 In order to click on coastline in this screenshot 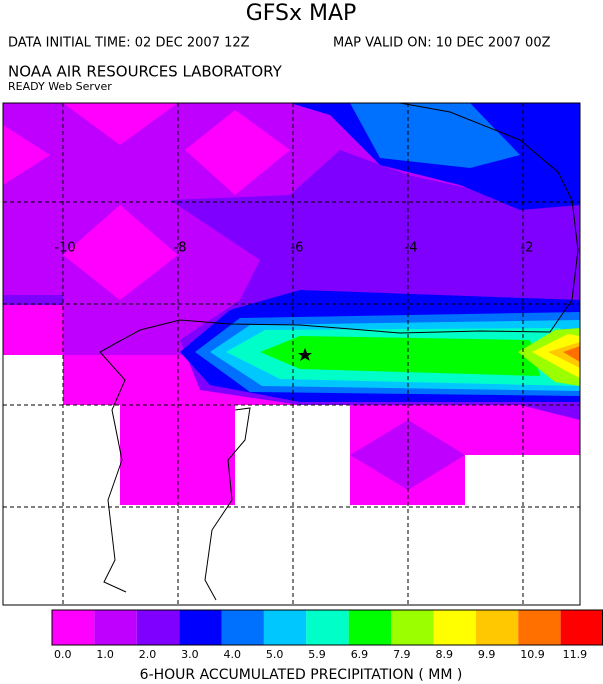, I will do `click(113, 472)`.